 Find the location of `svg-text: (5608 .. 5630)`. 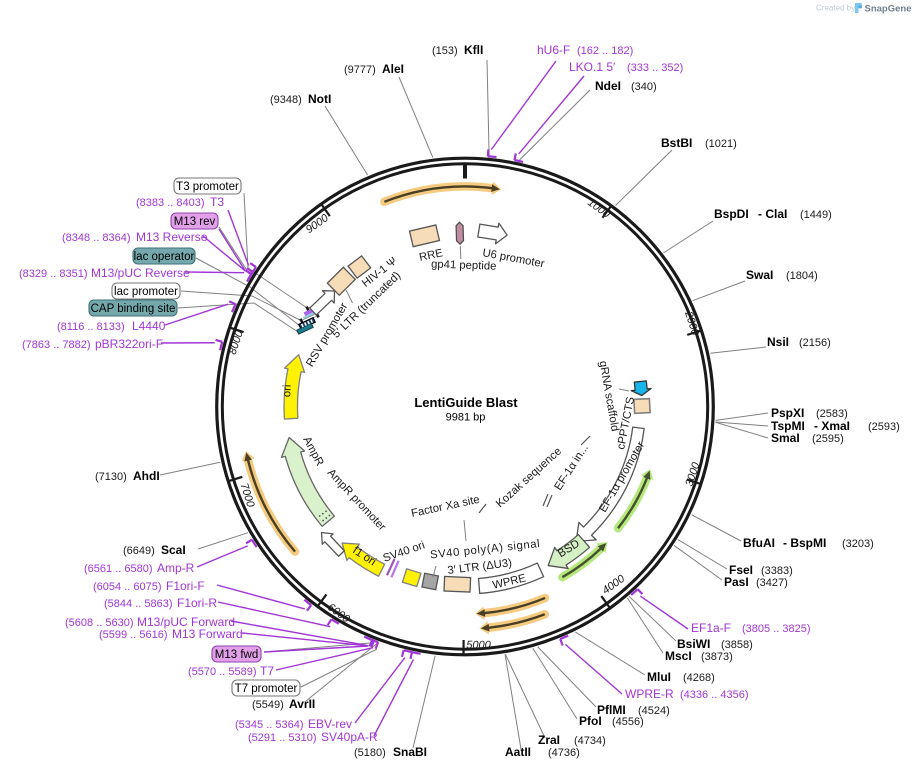

svg-text: (5608 .. 5630) is located at coordinates (99, 623).